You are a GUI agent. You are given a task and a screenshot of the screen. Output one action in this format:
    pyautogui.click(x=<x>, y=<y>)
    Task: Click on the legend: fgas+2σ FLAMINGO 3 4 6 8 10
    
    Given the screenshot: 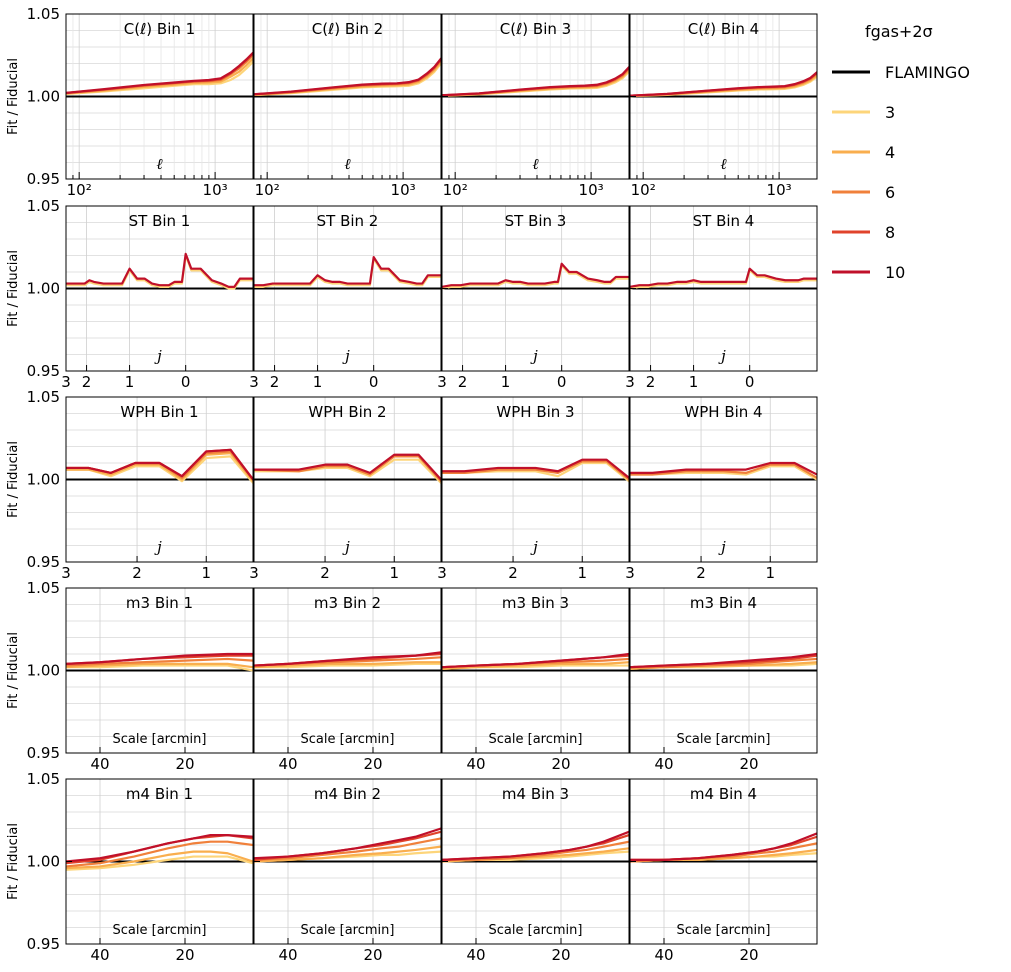 What is the action you would take?
    pyautogui.click(x=901, y=152)
    